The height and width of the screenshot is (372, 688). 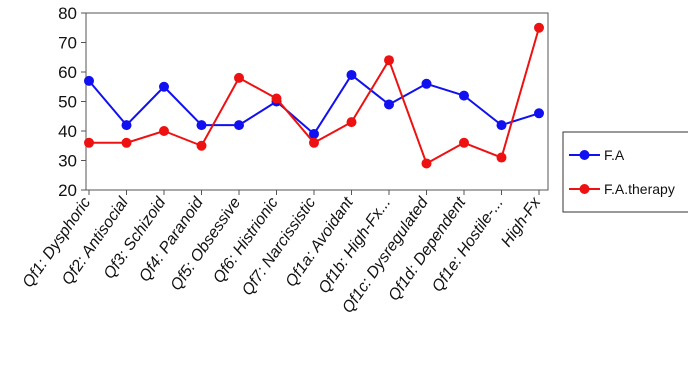 I want to click on legend-label: F.A, so click(x=614, y=155).